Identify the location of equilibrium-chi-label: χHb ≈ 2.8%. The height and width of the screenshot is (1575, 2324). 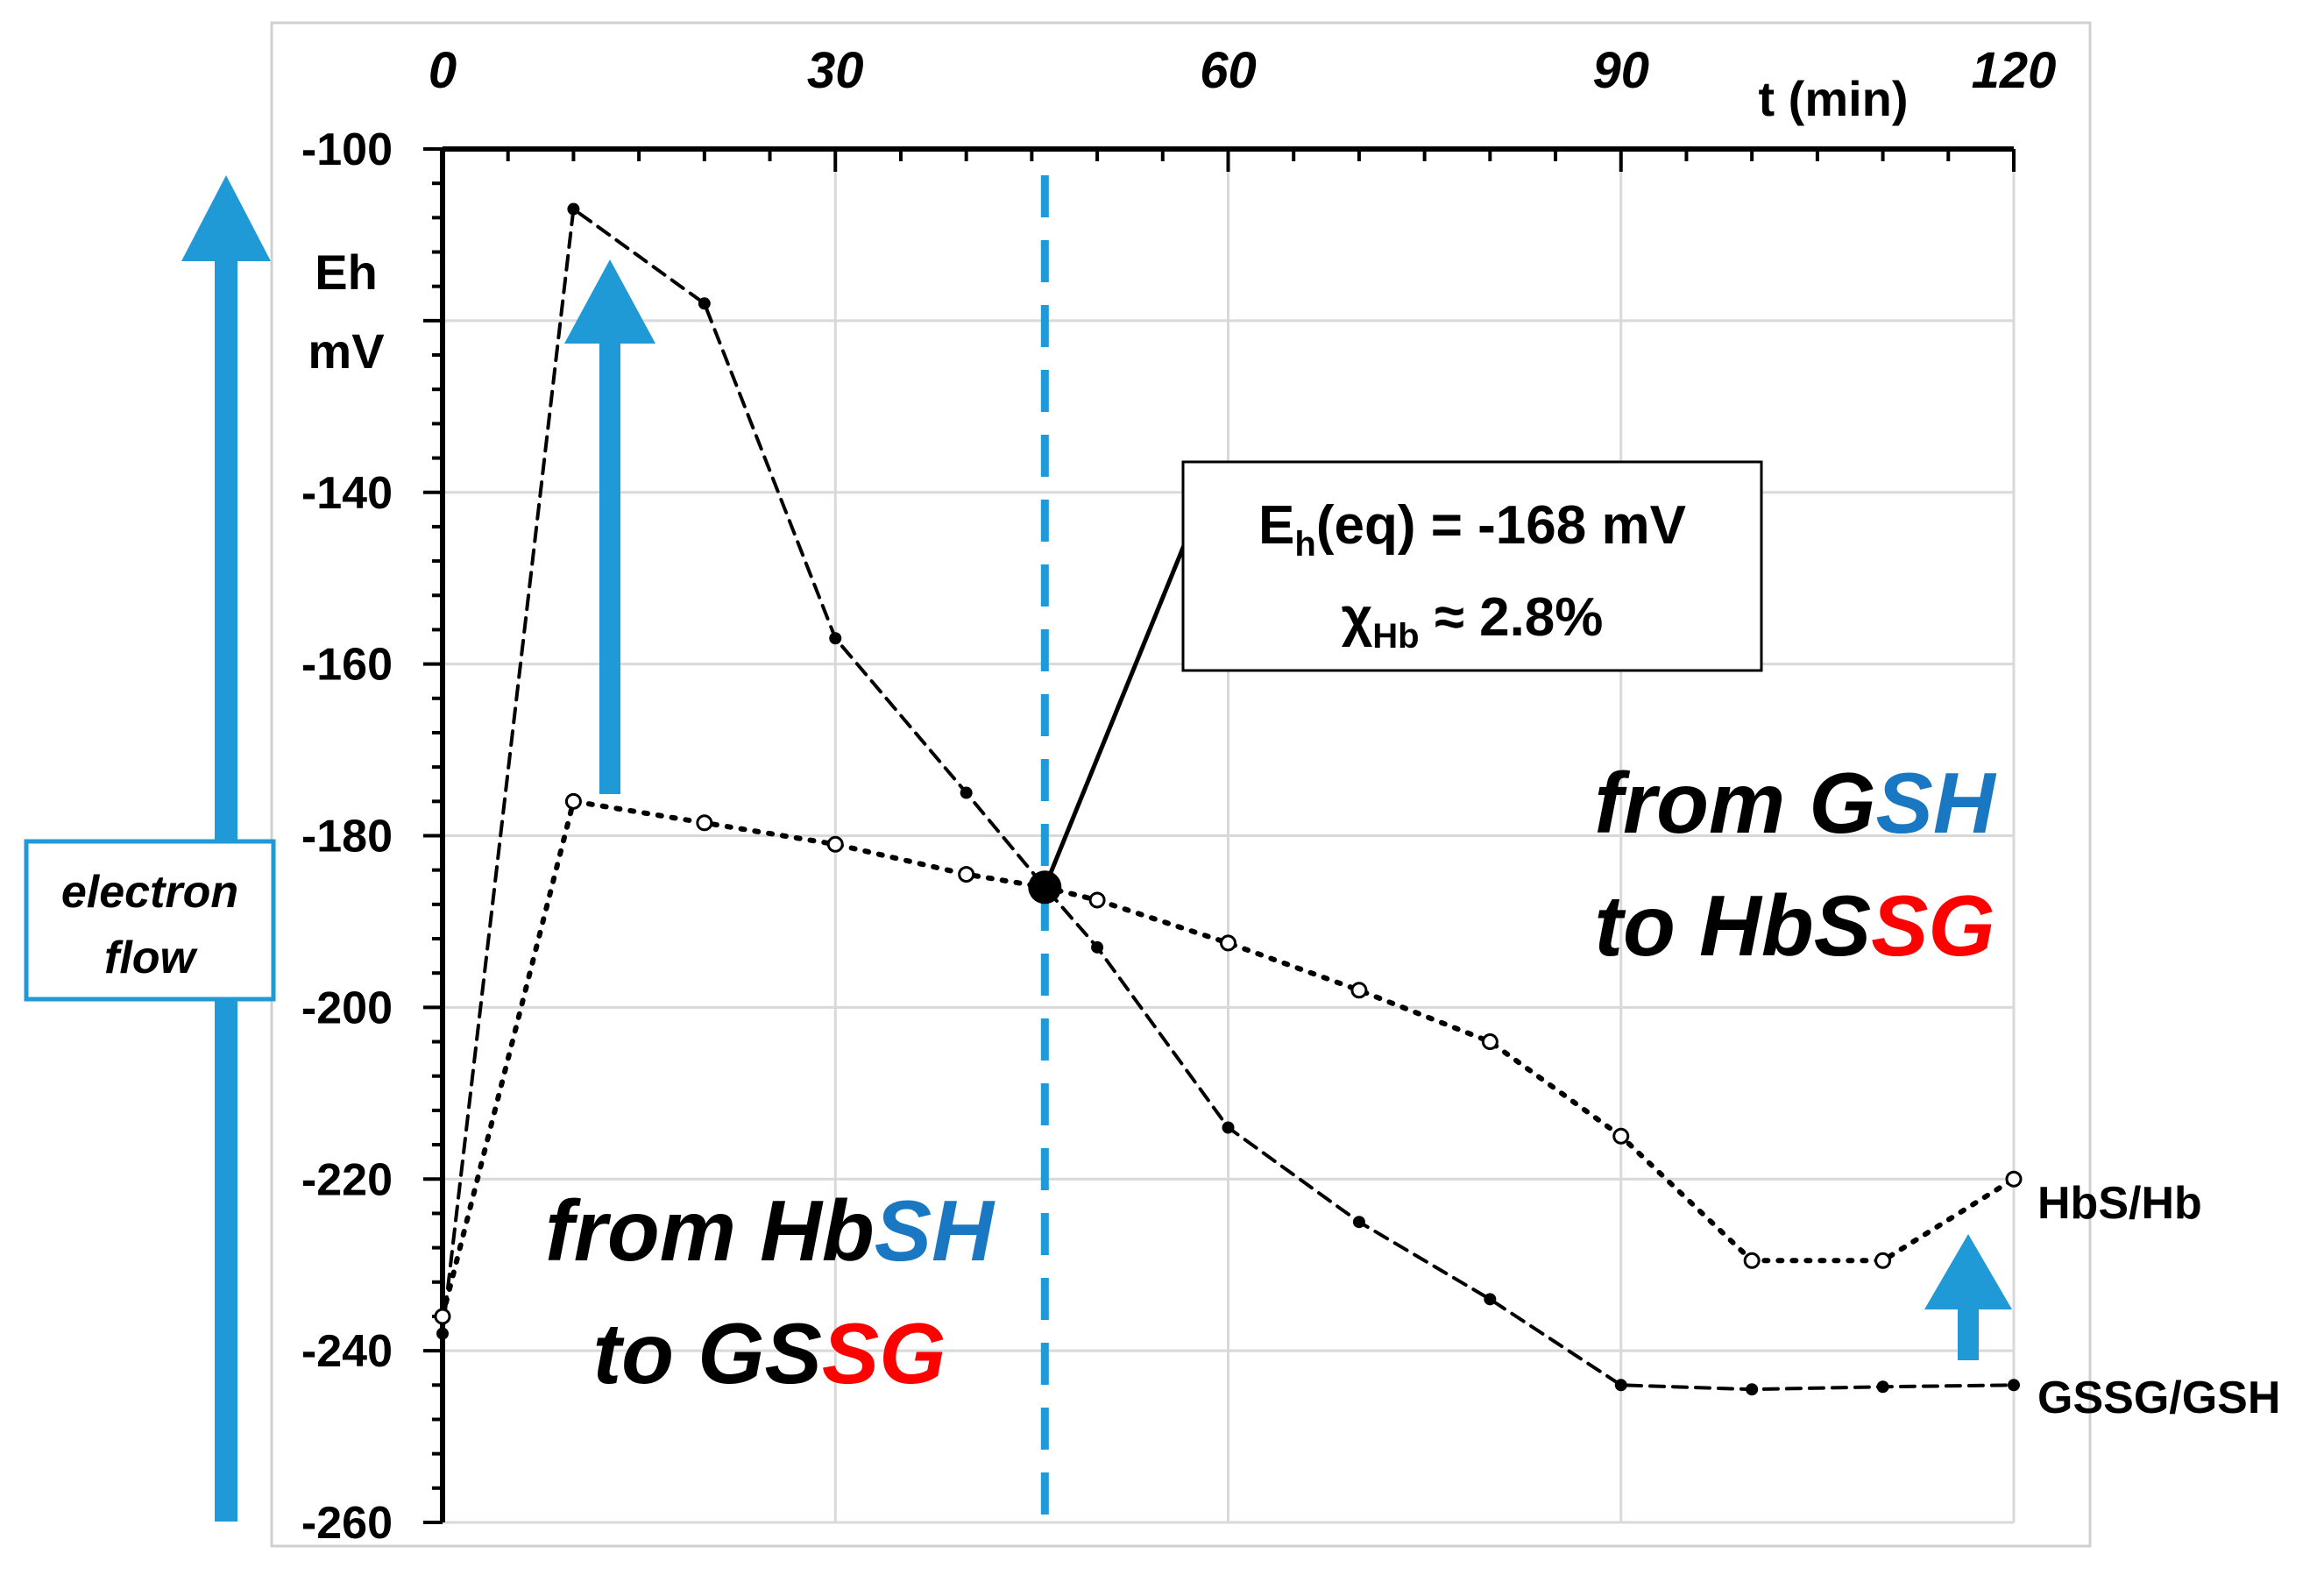
(1473, 621).